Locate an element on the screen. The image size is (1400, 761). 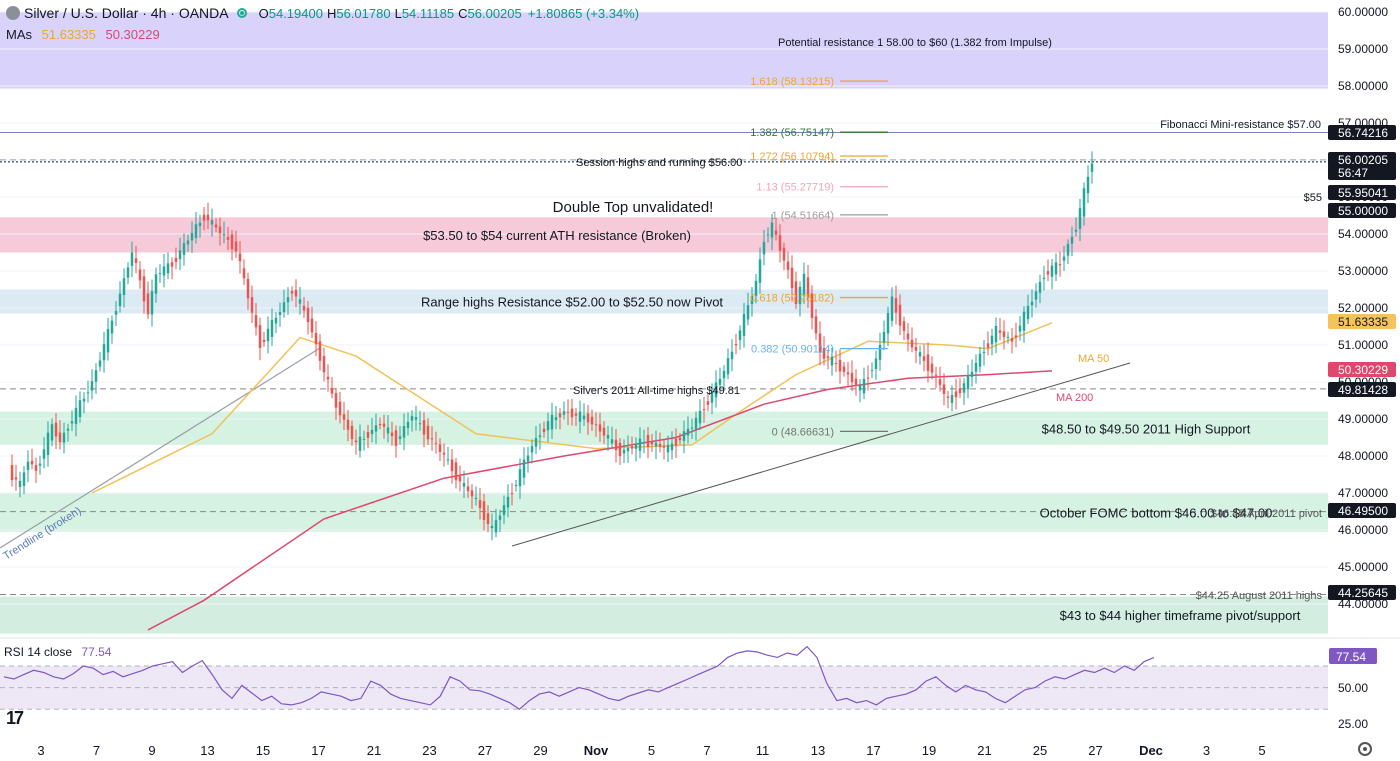
price-tick-label: 44.00000 is located at coordinates (1363, 604).